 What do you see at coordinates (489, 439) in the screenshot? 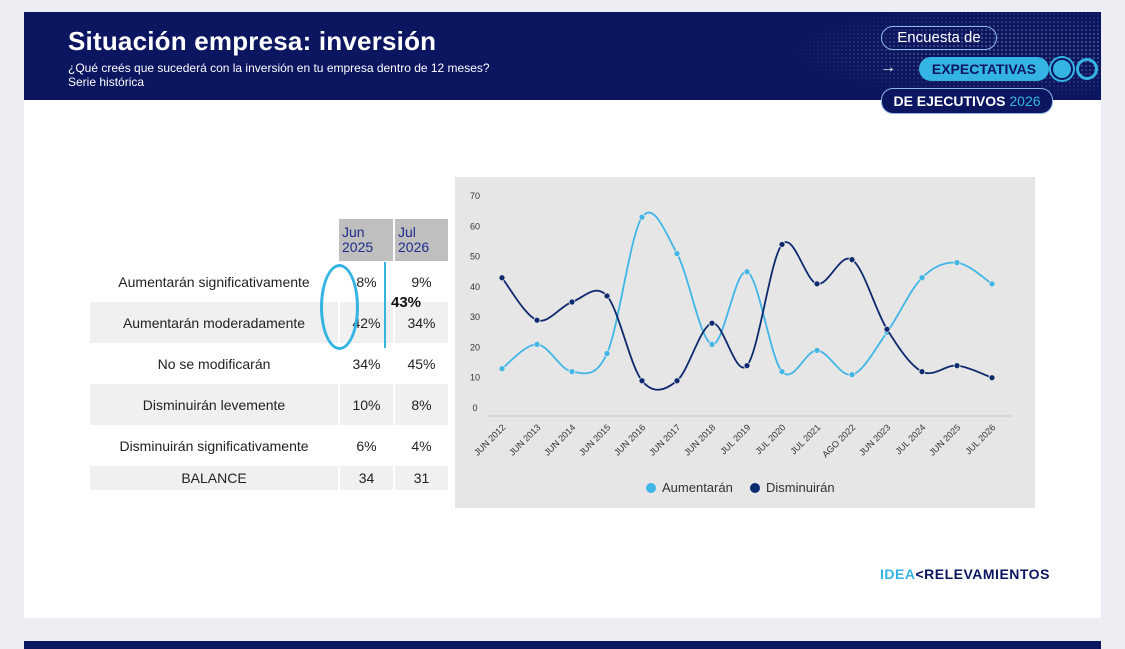
I see `x-tick-label: JUN 2012` at bounding box center [489, 439].